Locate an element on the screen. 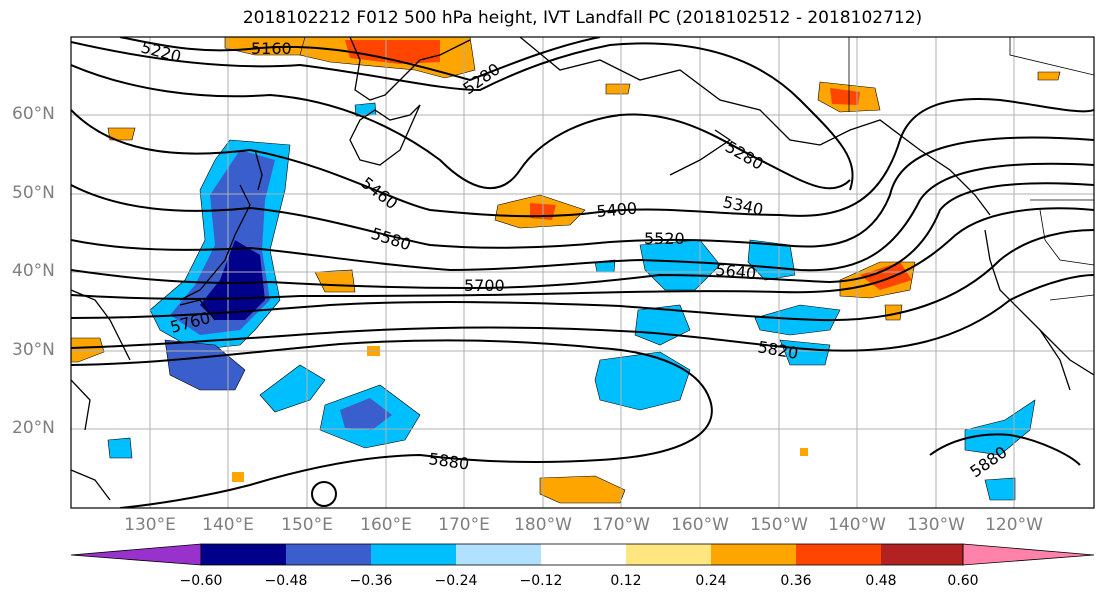 The image size is (1105, 601). colorbar-tick-label: 0.60 is located at coordinates (963, 581).